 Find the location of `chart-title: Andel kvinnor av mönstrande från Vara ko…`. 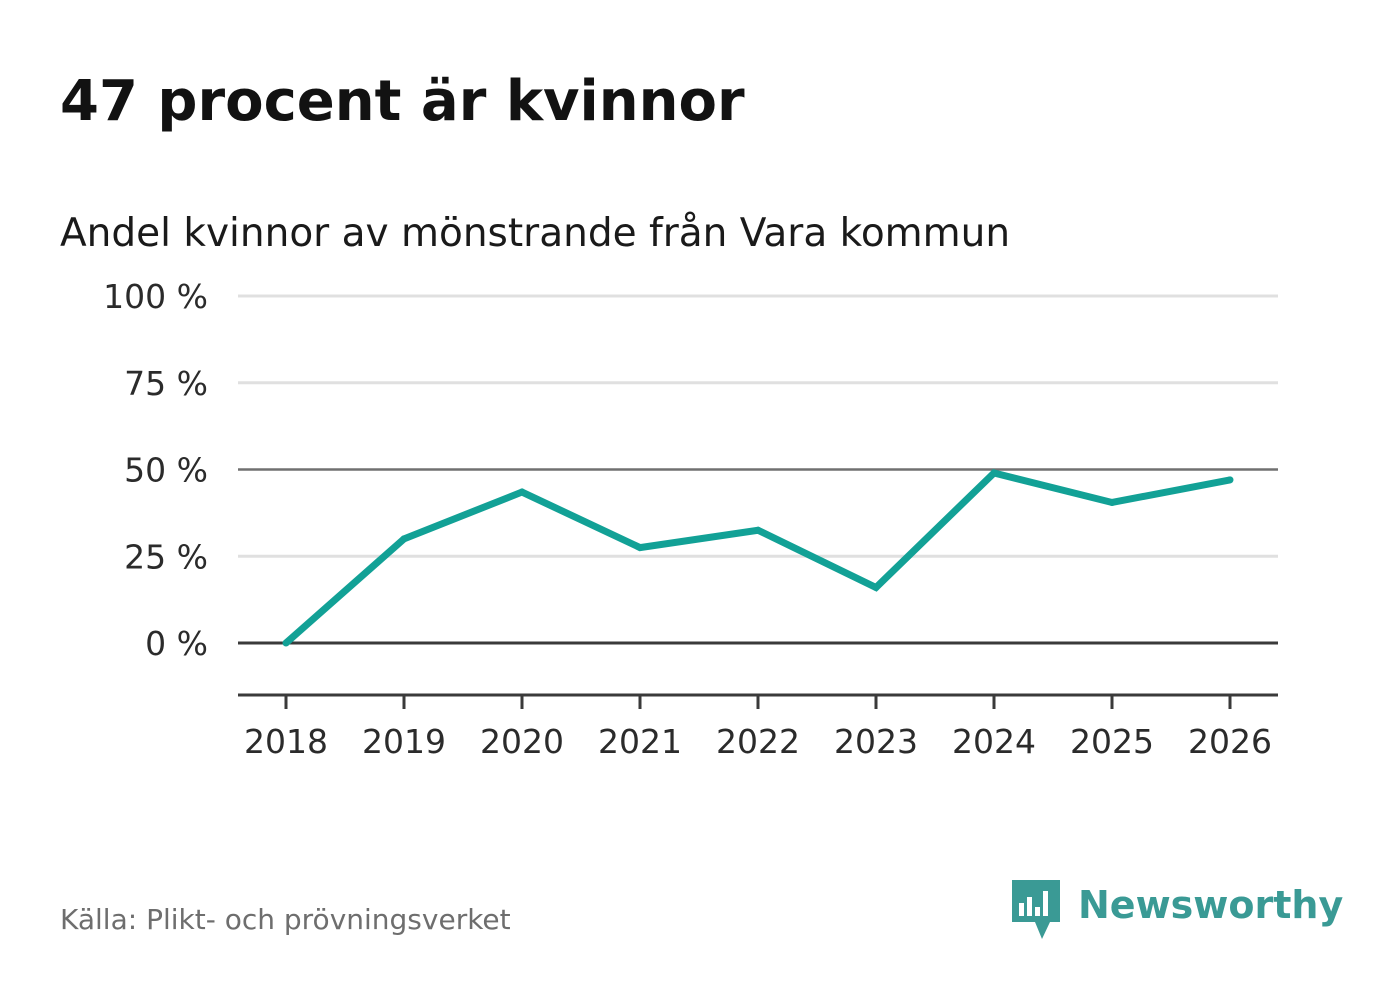

chart-title: Andel kvinnor av mönstrande från Vara ko… is located at coordinates (535, 233).